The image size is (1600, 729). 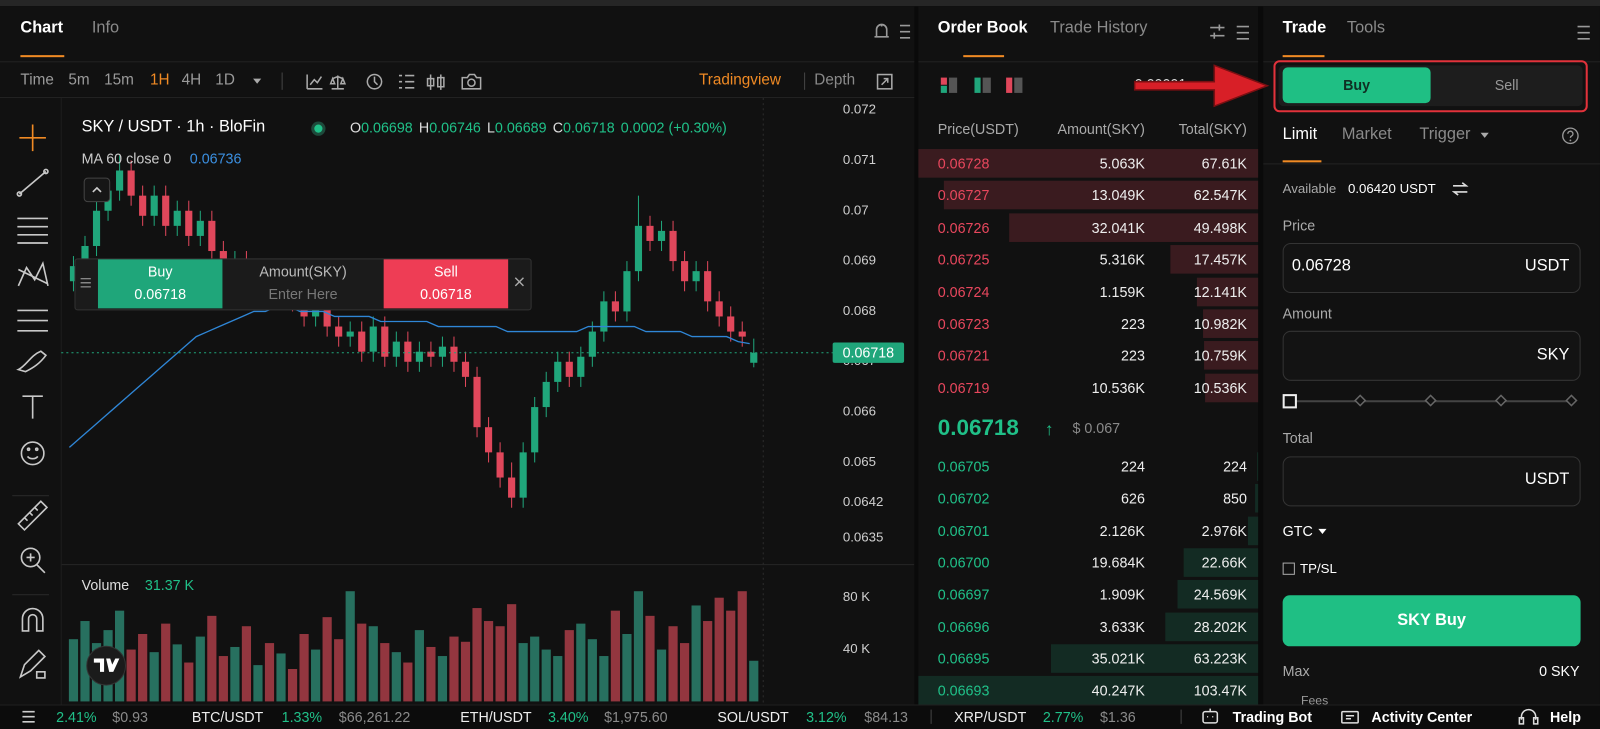 What do you see at coordinates (1272, 716) in the screenshot?
I see `footer-link: Trading Bot` at bounding box center [1272, 716].